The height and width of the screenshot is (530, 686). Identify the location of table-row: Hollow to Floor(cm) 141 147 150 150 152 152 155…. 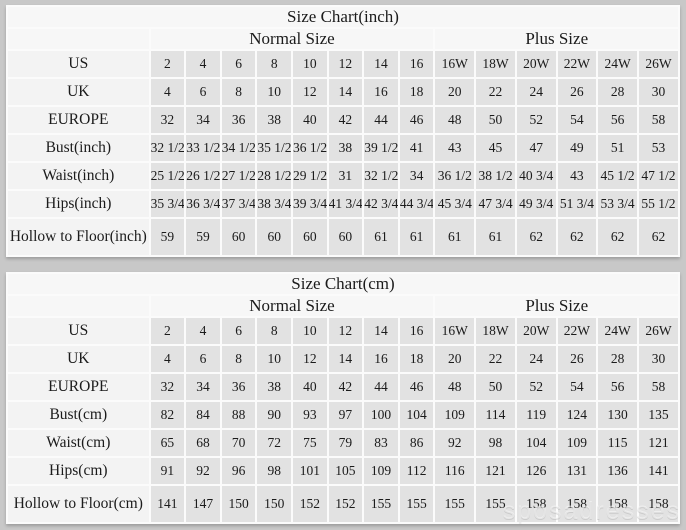
(343, 504).